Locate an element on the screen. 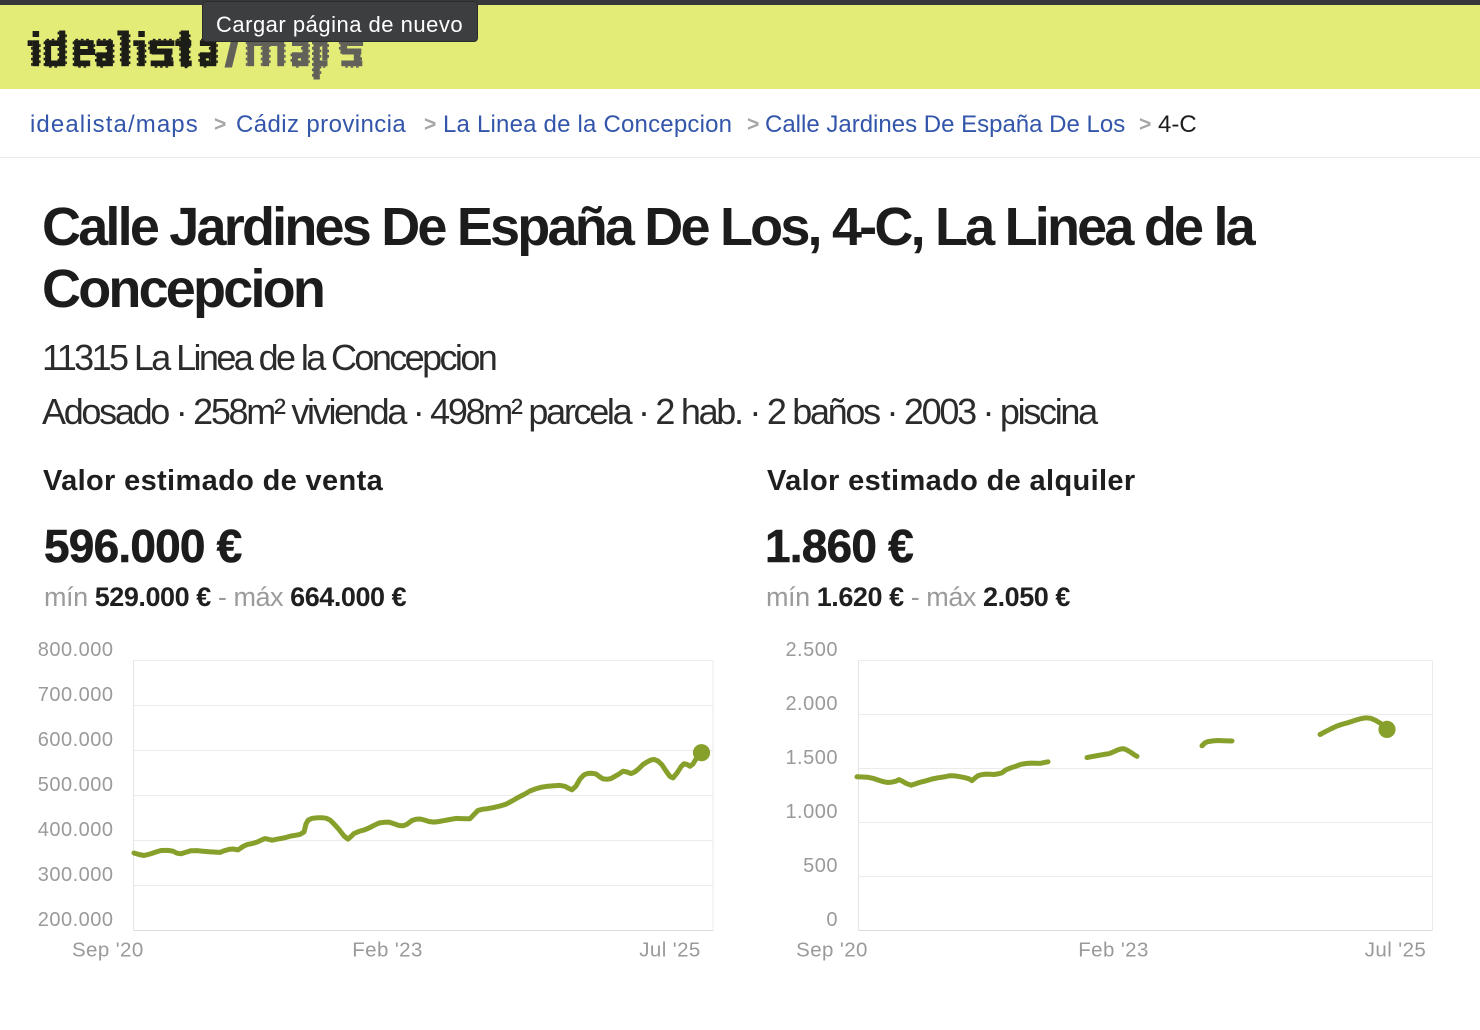 The height and width of the screenshot is (1030, 1480). svg-text: 700.000 is located at coordinates (76, 695).